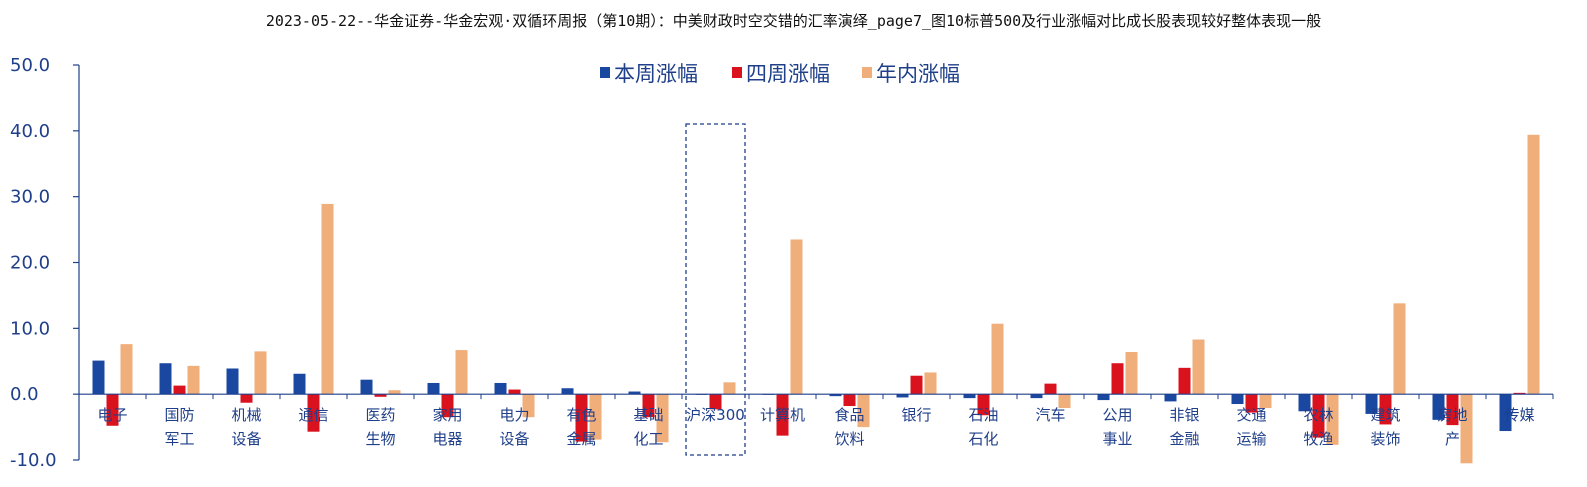 The height and width of the screenshot is (487, 1587). What do you see at coordinates (715, 415) in the screenshot?
I see `x-tick-label: 沪深300` at bounding box center [715, 415].